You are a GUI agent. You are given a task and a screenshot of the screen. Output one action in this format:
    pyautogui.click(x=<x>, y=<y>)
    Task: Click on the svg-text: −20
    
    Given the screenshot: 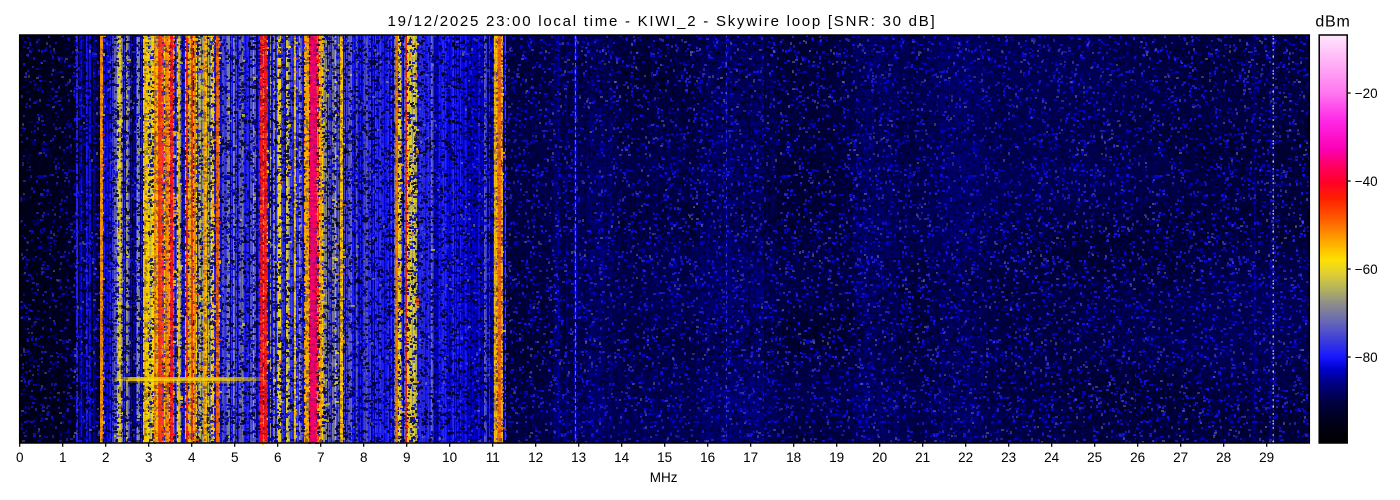 What is the action you would take?
    pyautogui.click(x=1366, y=93)
    